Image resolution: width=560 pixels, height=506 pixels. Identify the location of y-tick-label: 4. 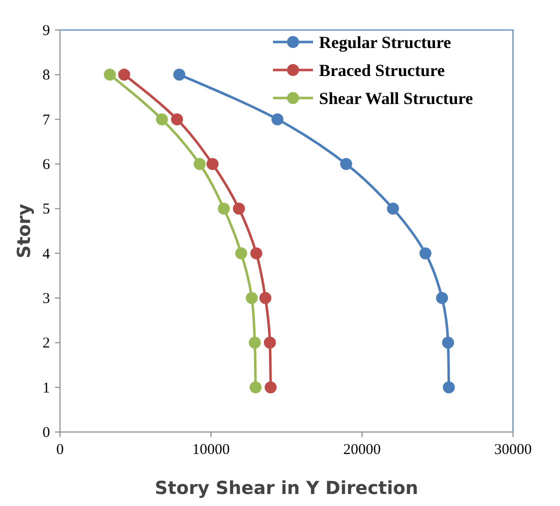
(46, 254).